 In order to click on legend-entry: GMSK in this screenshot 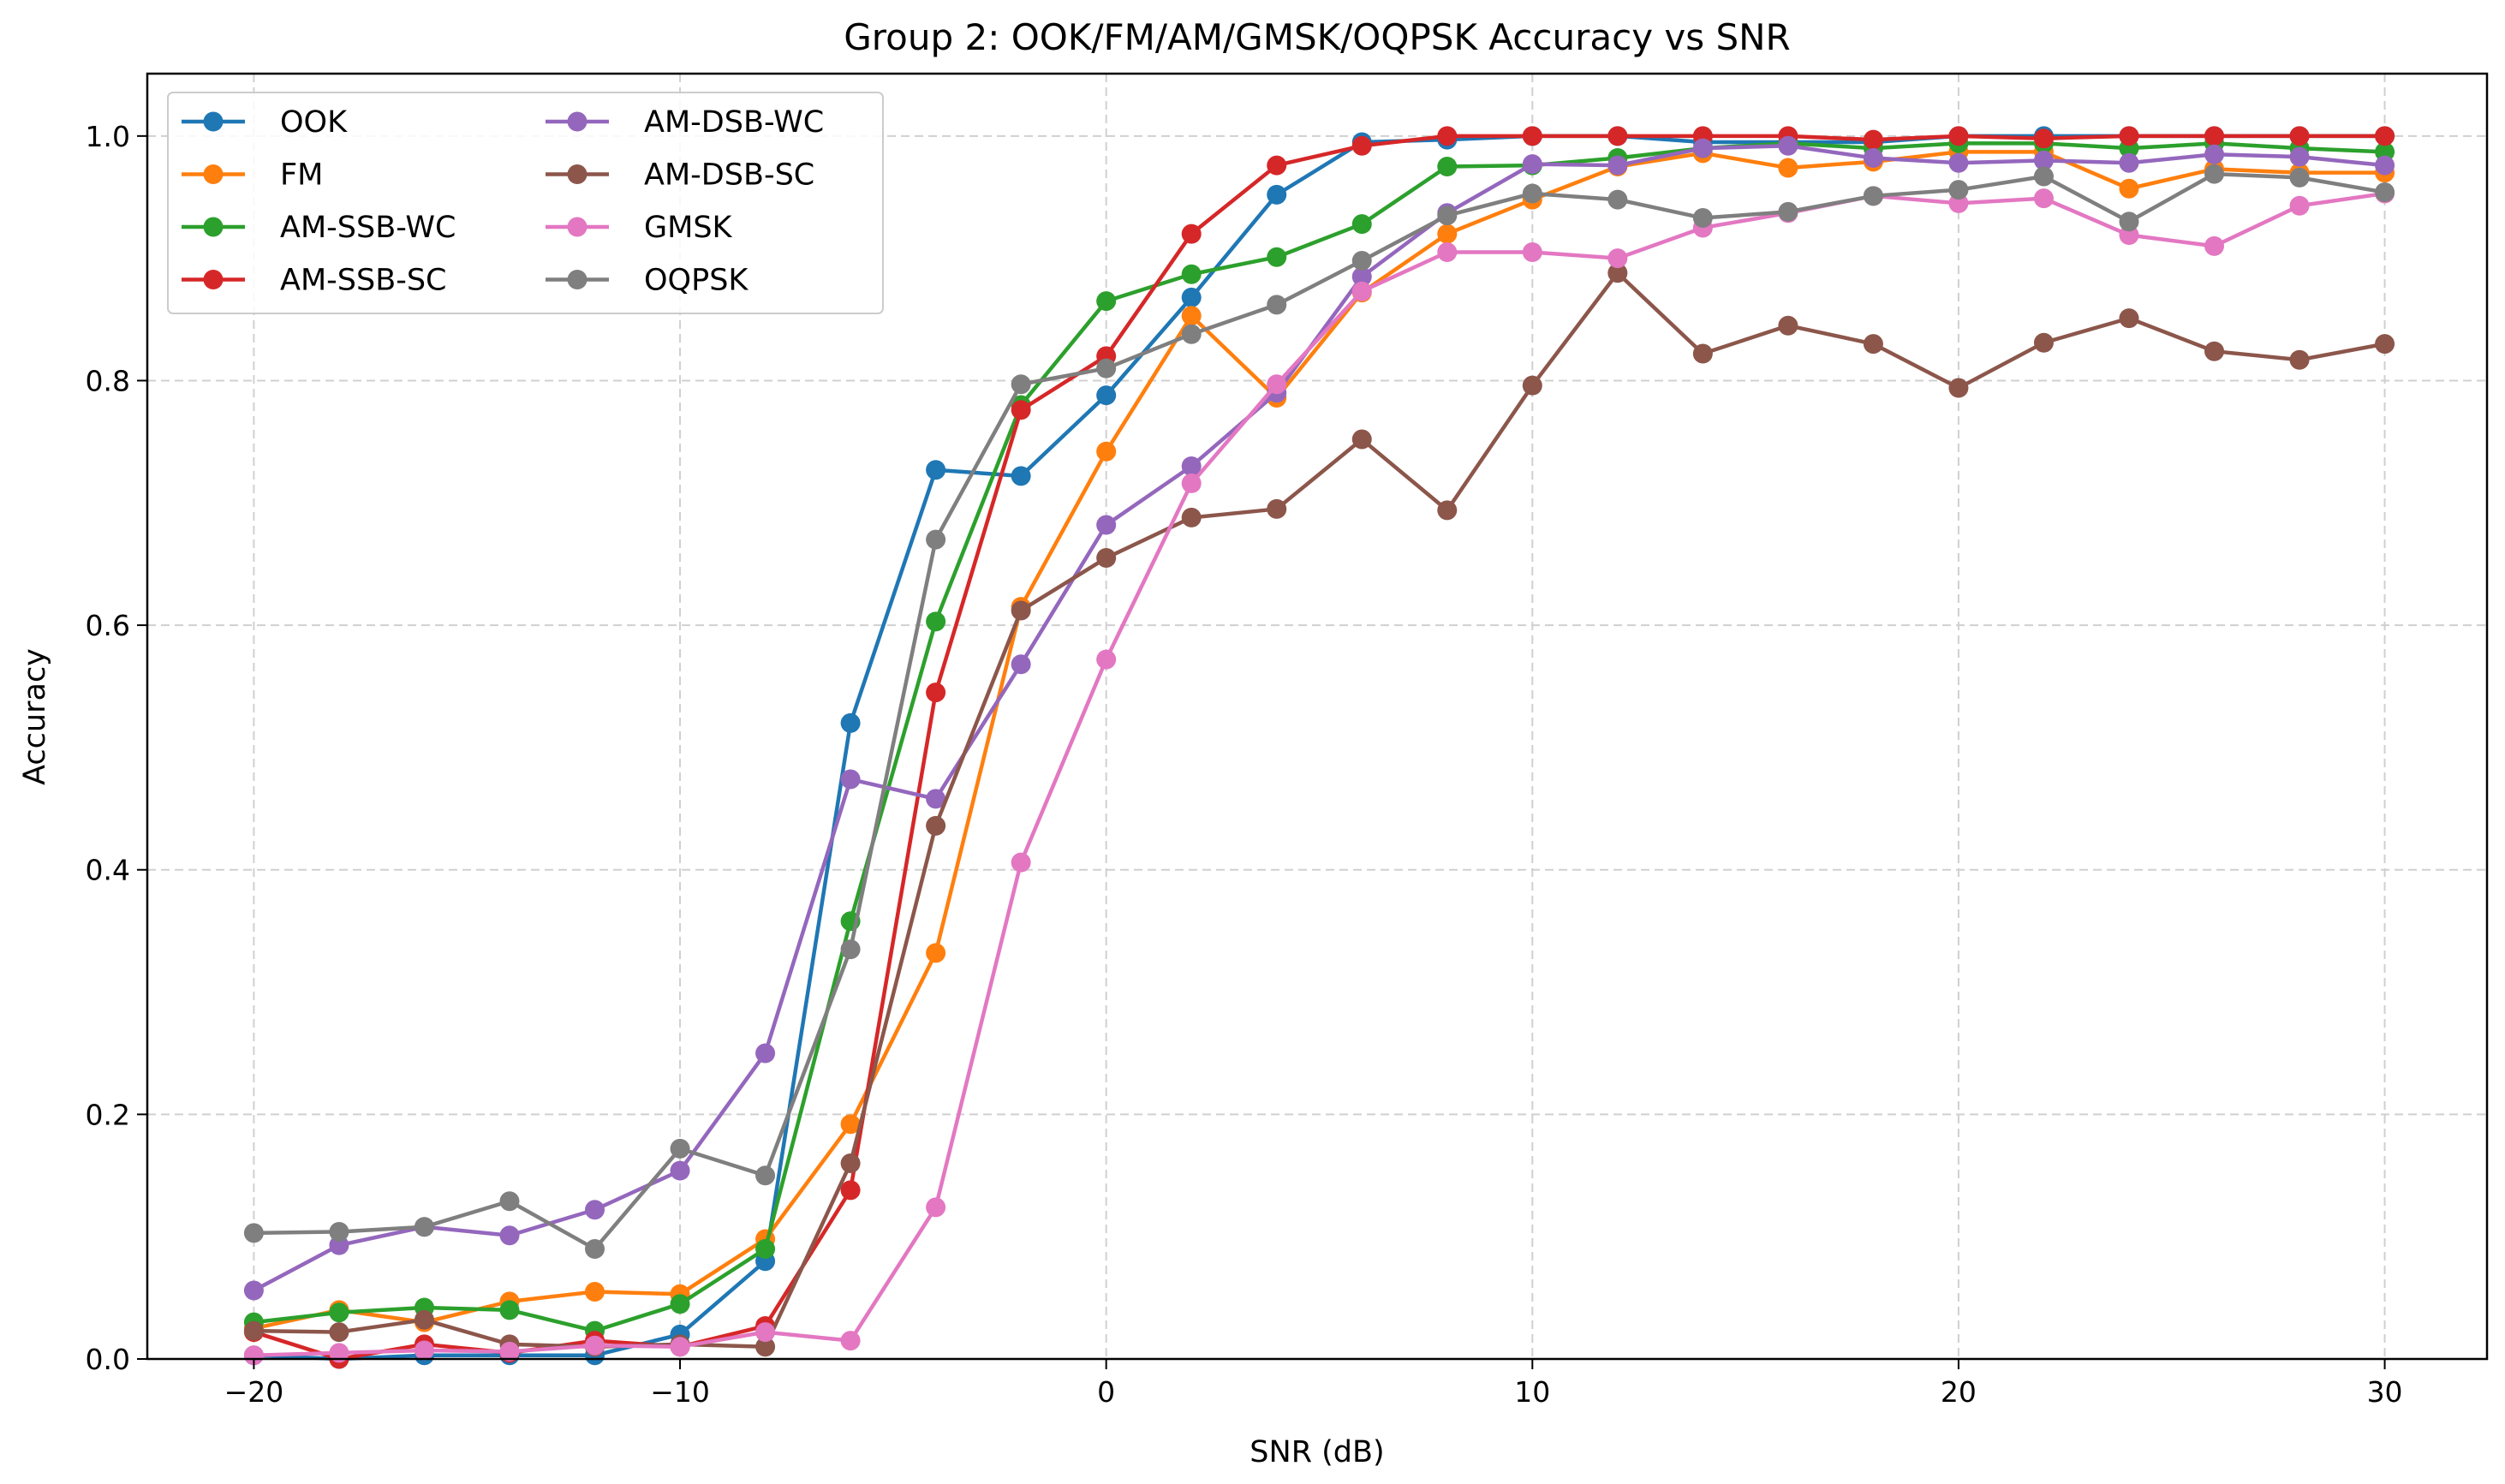, I will do `click(639, 228)`.